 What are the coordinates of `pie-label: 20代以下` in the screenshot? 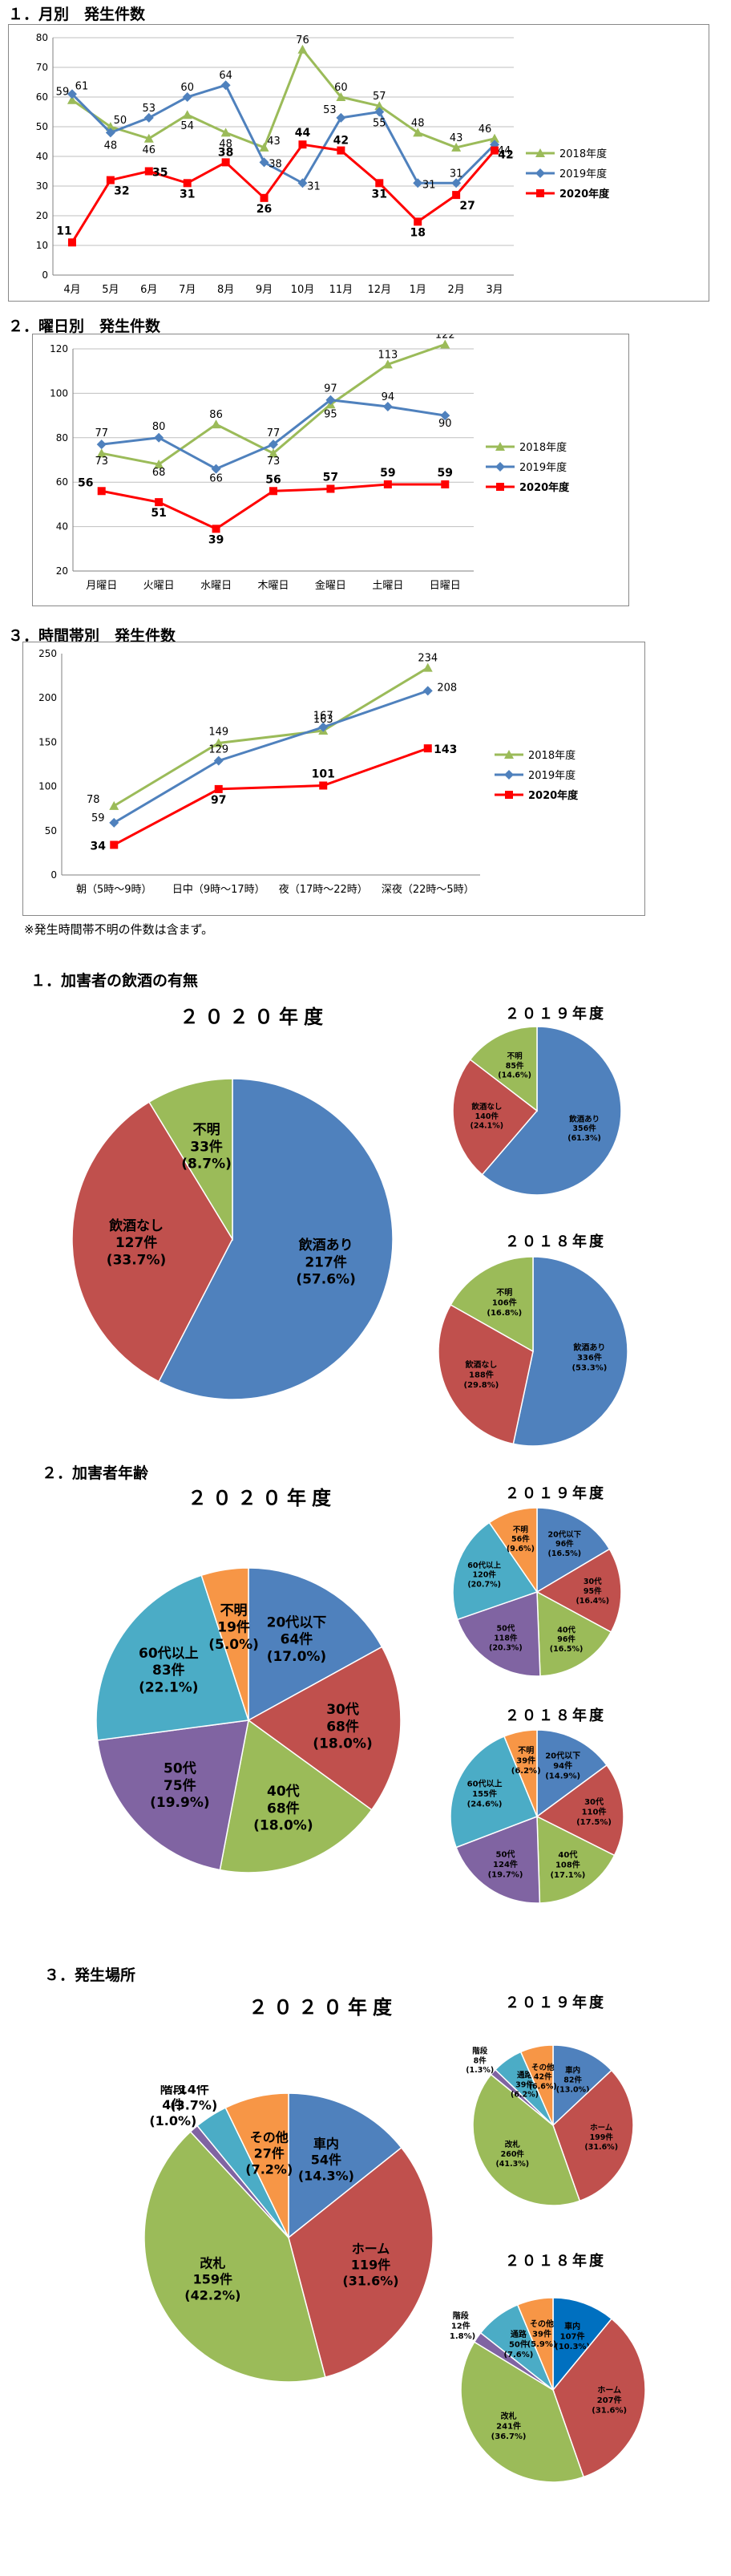 It's located at (562, 1755).